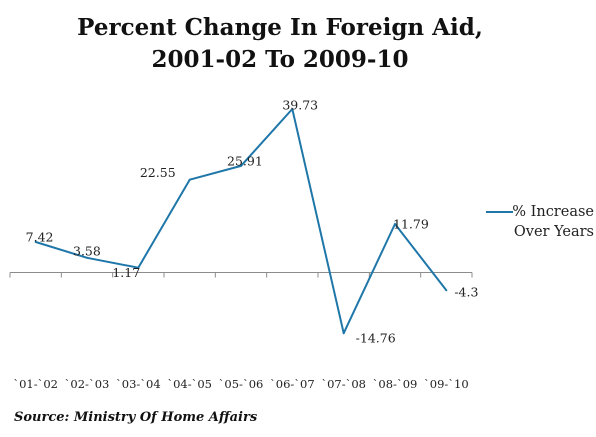  I want to click on data-label: 39.73, so click(300, 105).